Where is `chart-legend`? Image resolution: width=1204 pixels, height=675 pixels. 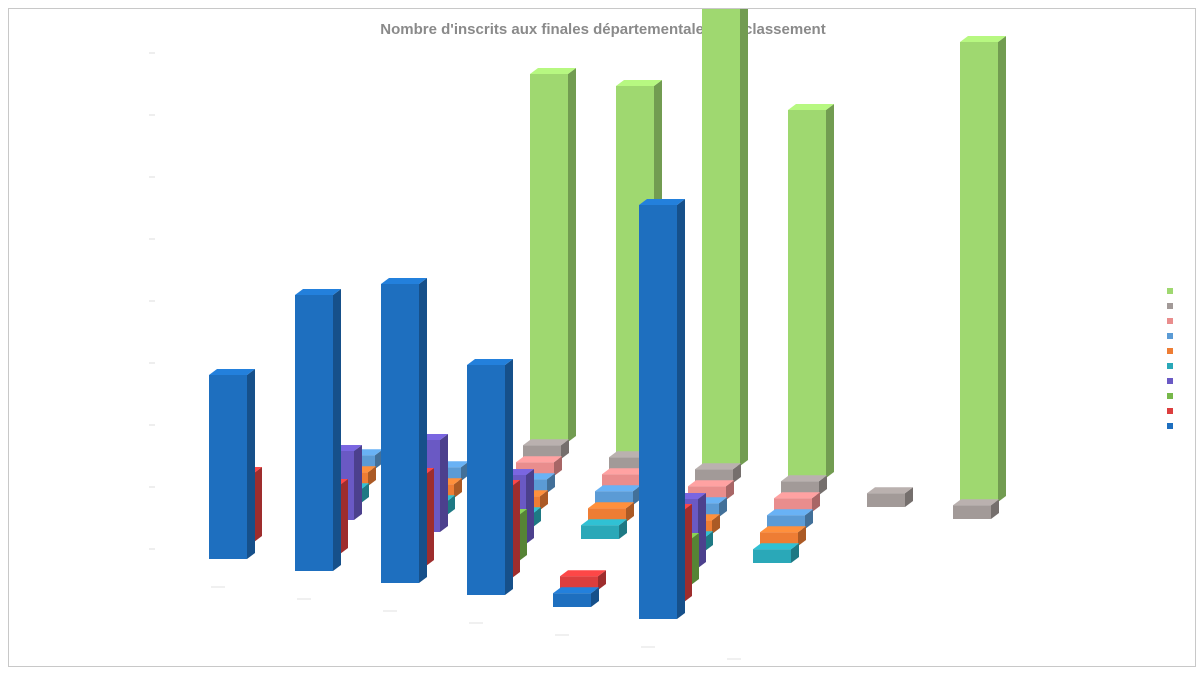
chart-legend is located at coordinates (1171, 358).